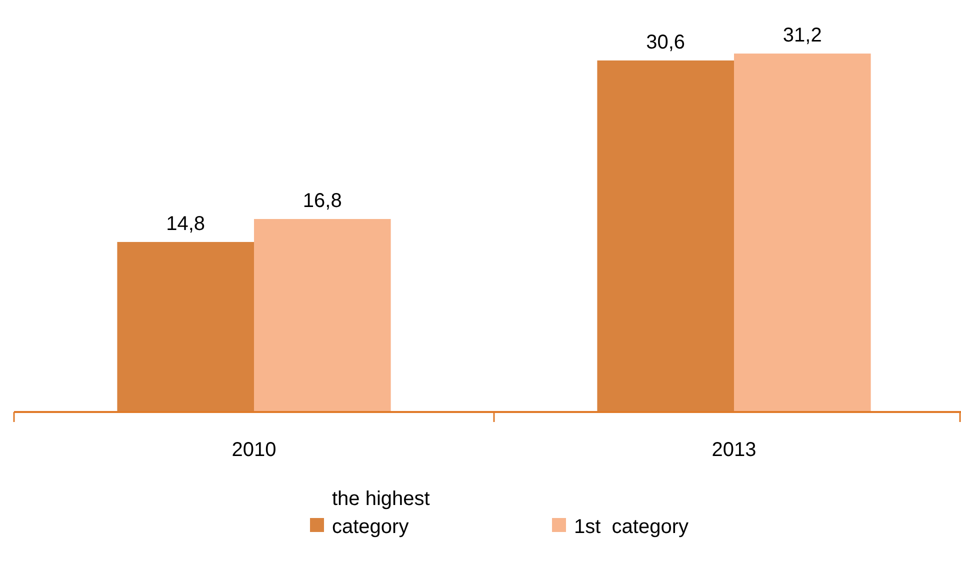 Image resolution: width=961 pixels, height=565 pixels. I want to click on legend-label: 1st category, so click(631, 527).